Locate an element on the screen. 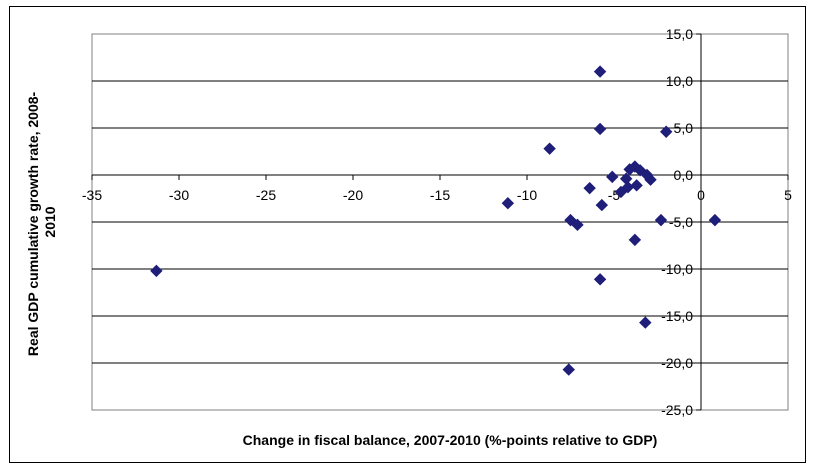 This screenshot has height=475, width=815. y-tick-label: -10,0 is located at coordinates (677, 269).